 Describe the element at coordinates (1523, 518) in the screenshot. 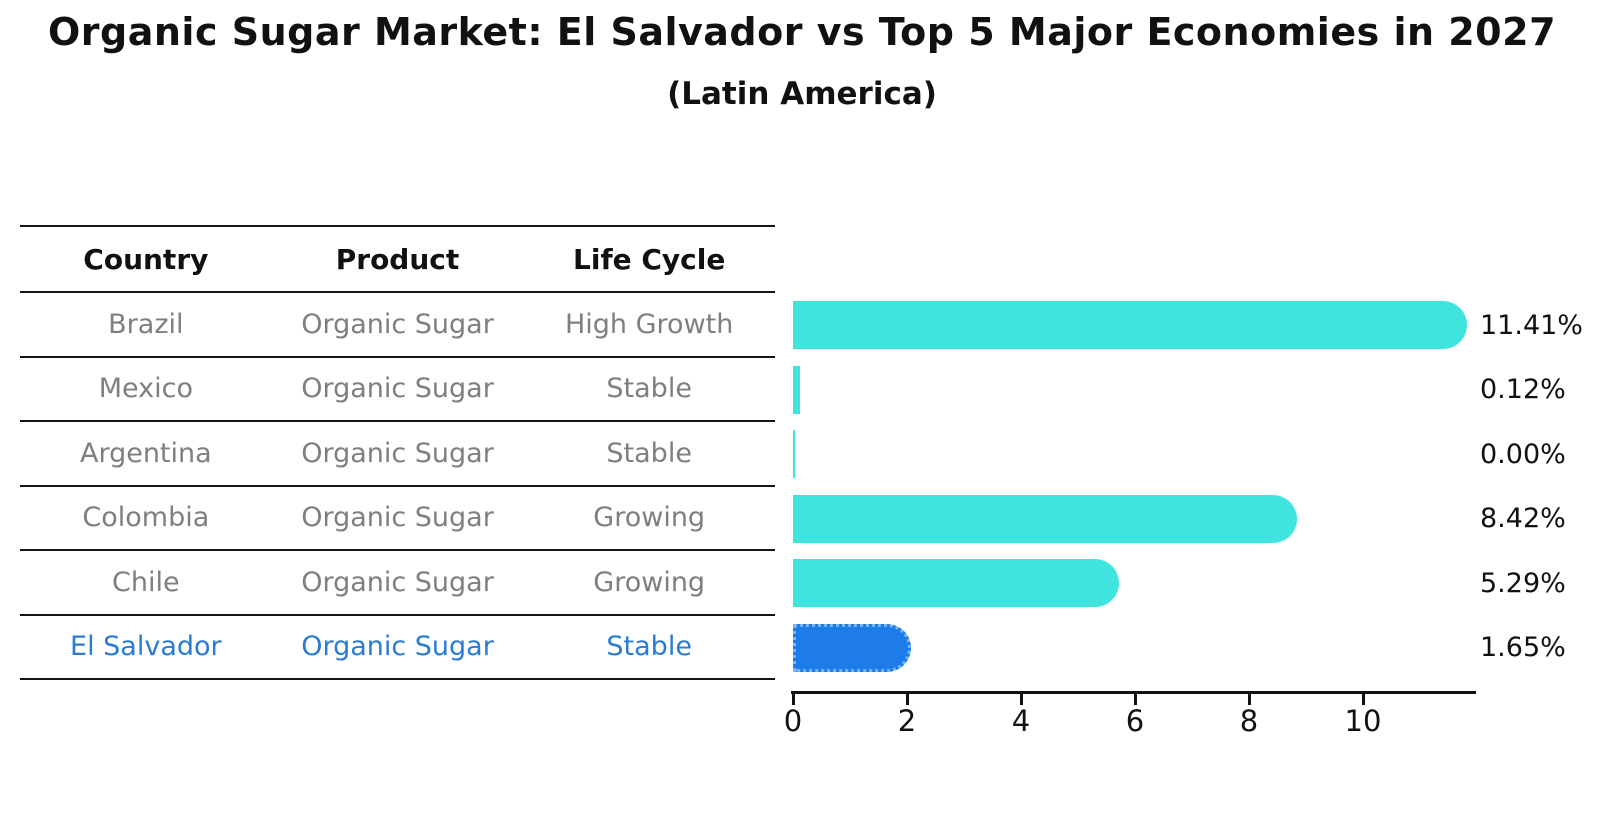

I see `value-label-colombia: 8.42%` at that location.